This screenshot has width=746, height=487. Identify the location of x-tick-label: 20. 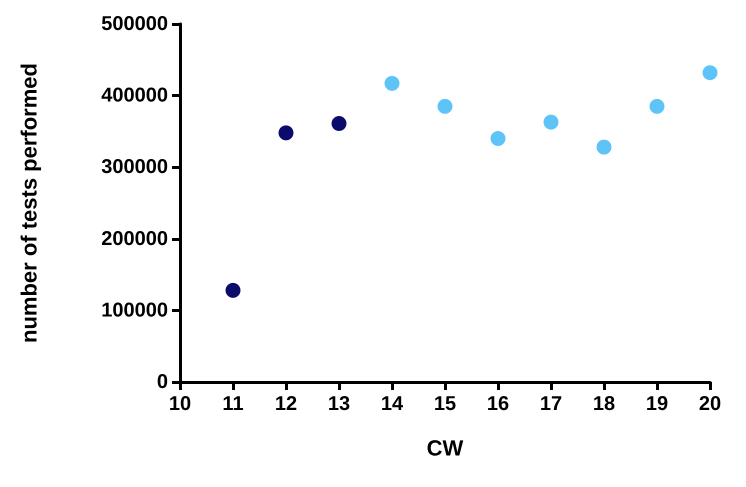
(710, 404).